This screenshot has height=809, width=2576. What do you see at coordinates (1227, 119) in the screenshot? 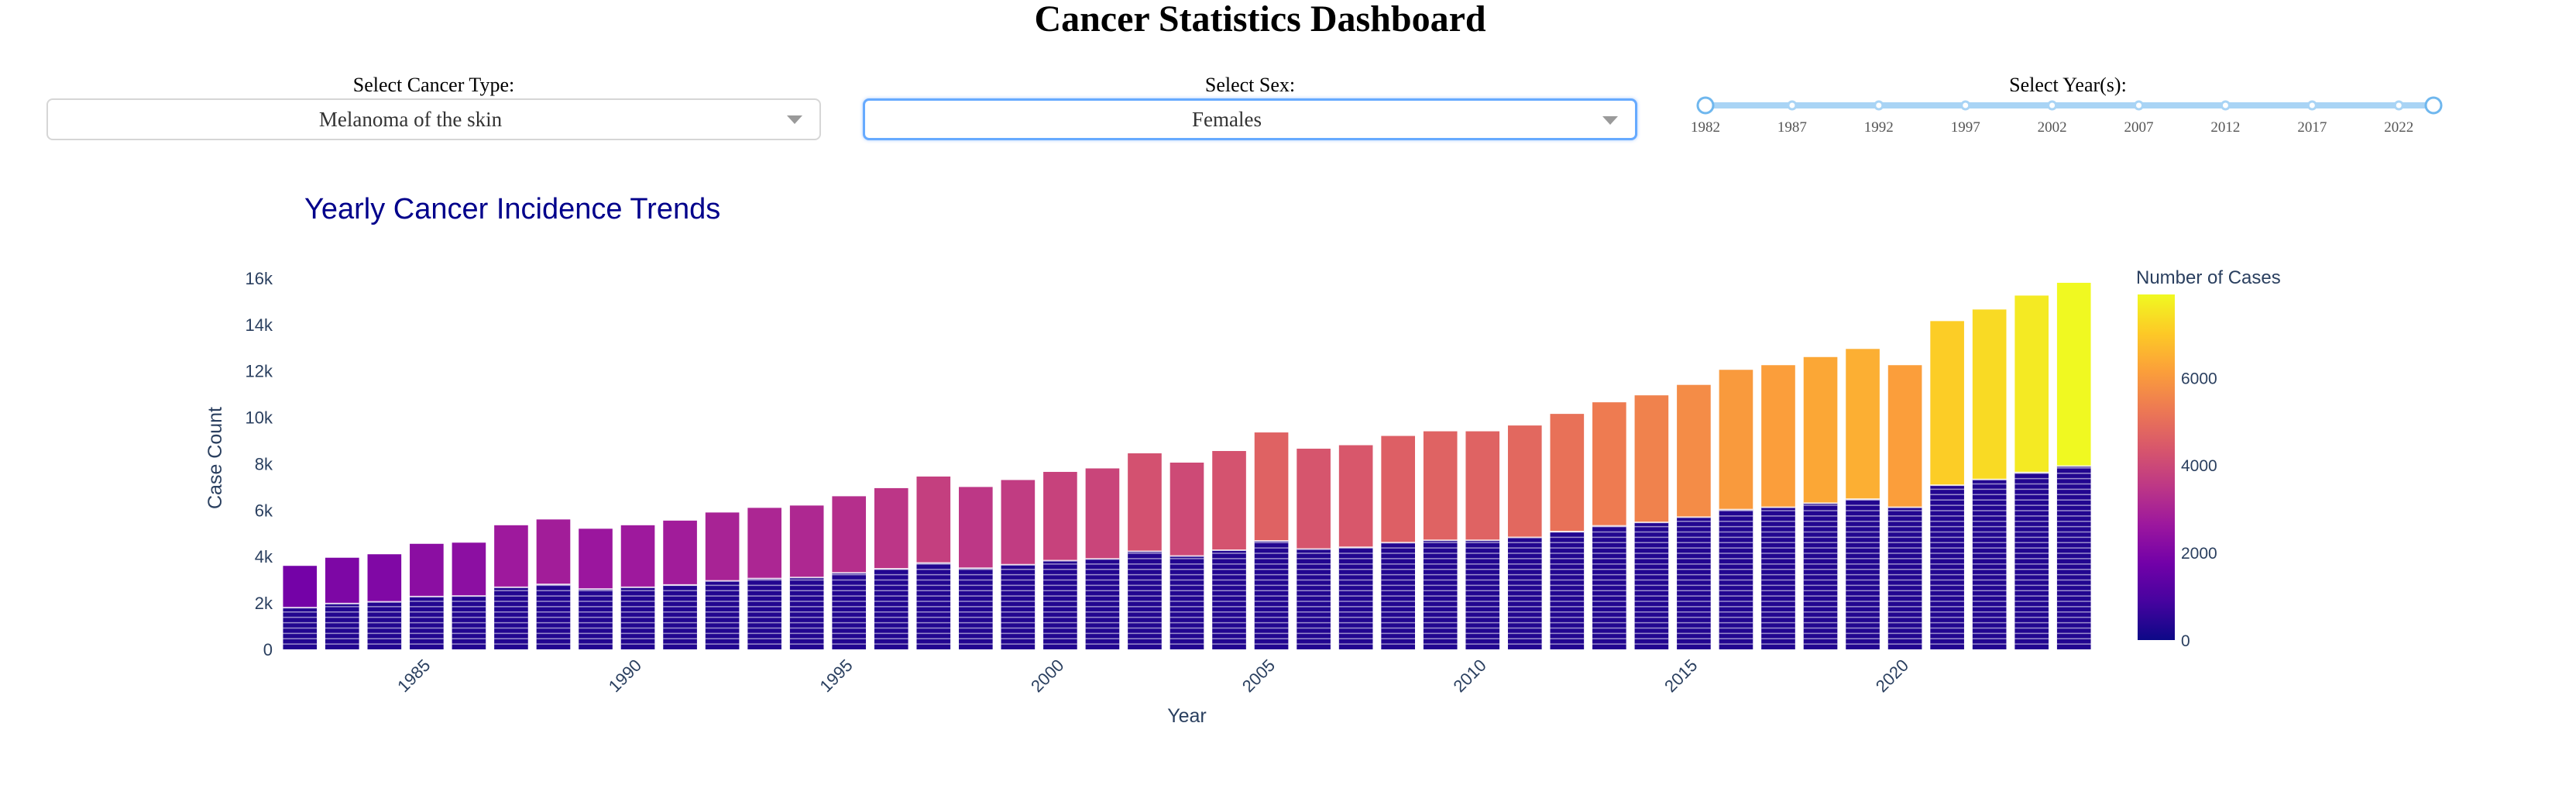
I see `sex-value: Females` at bounding box center [1227, 119].